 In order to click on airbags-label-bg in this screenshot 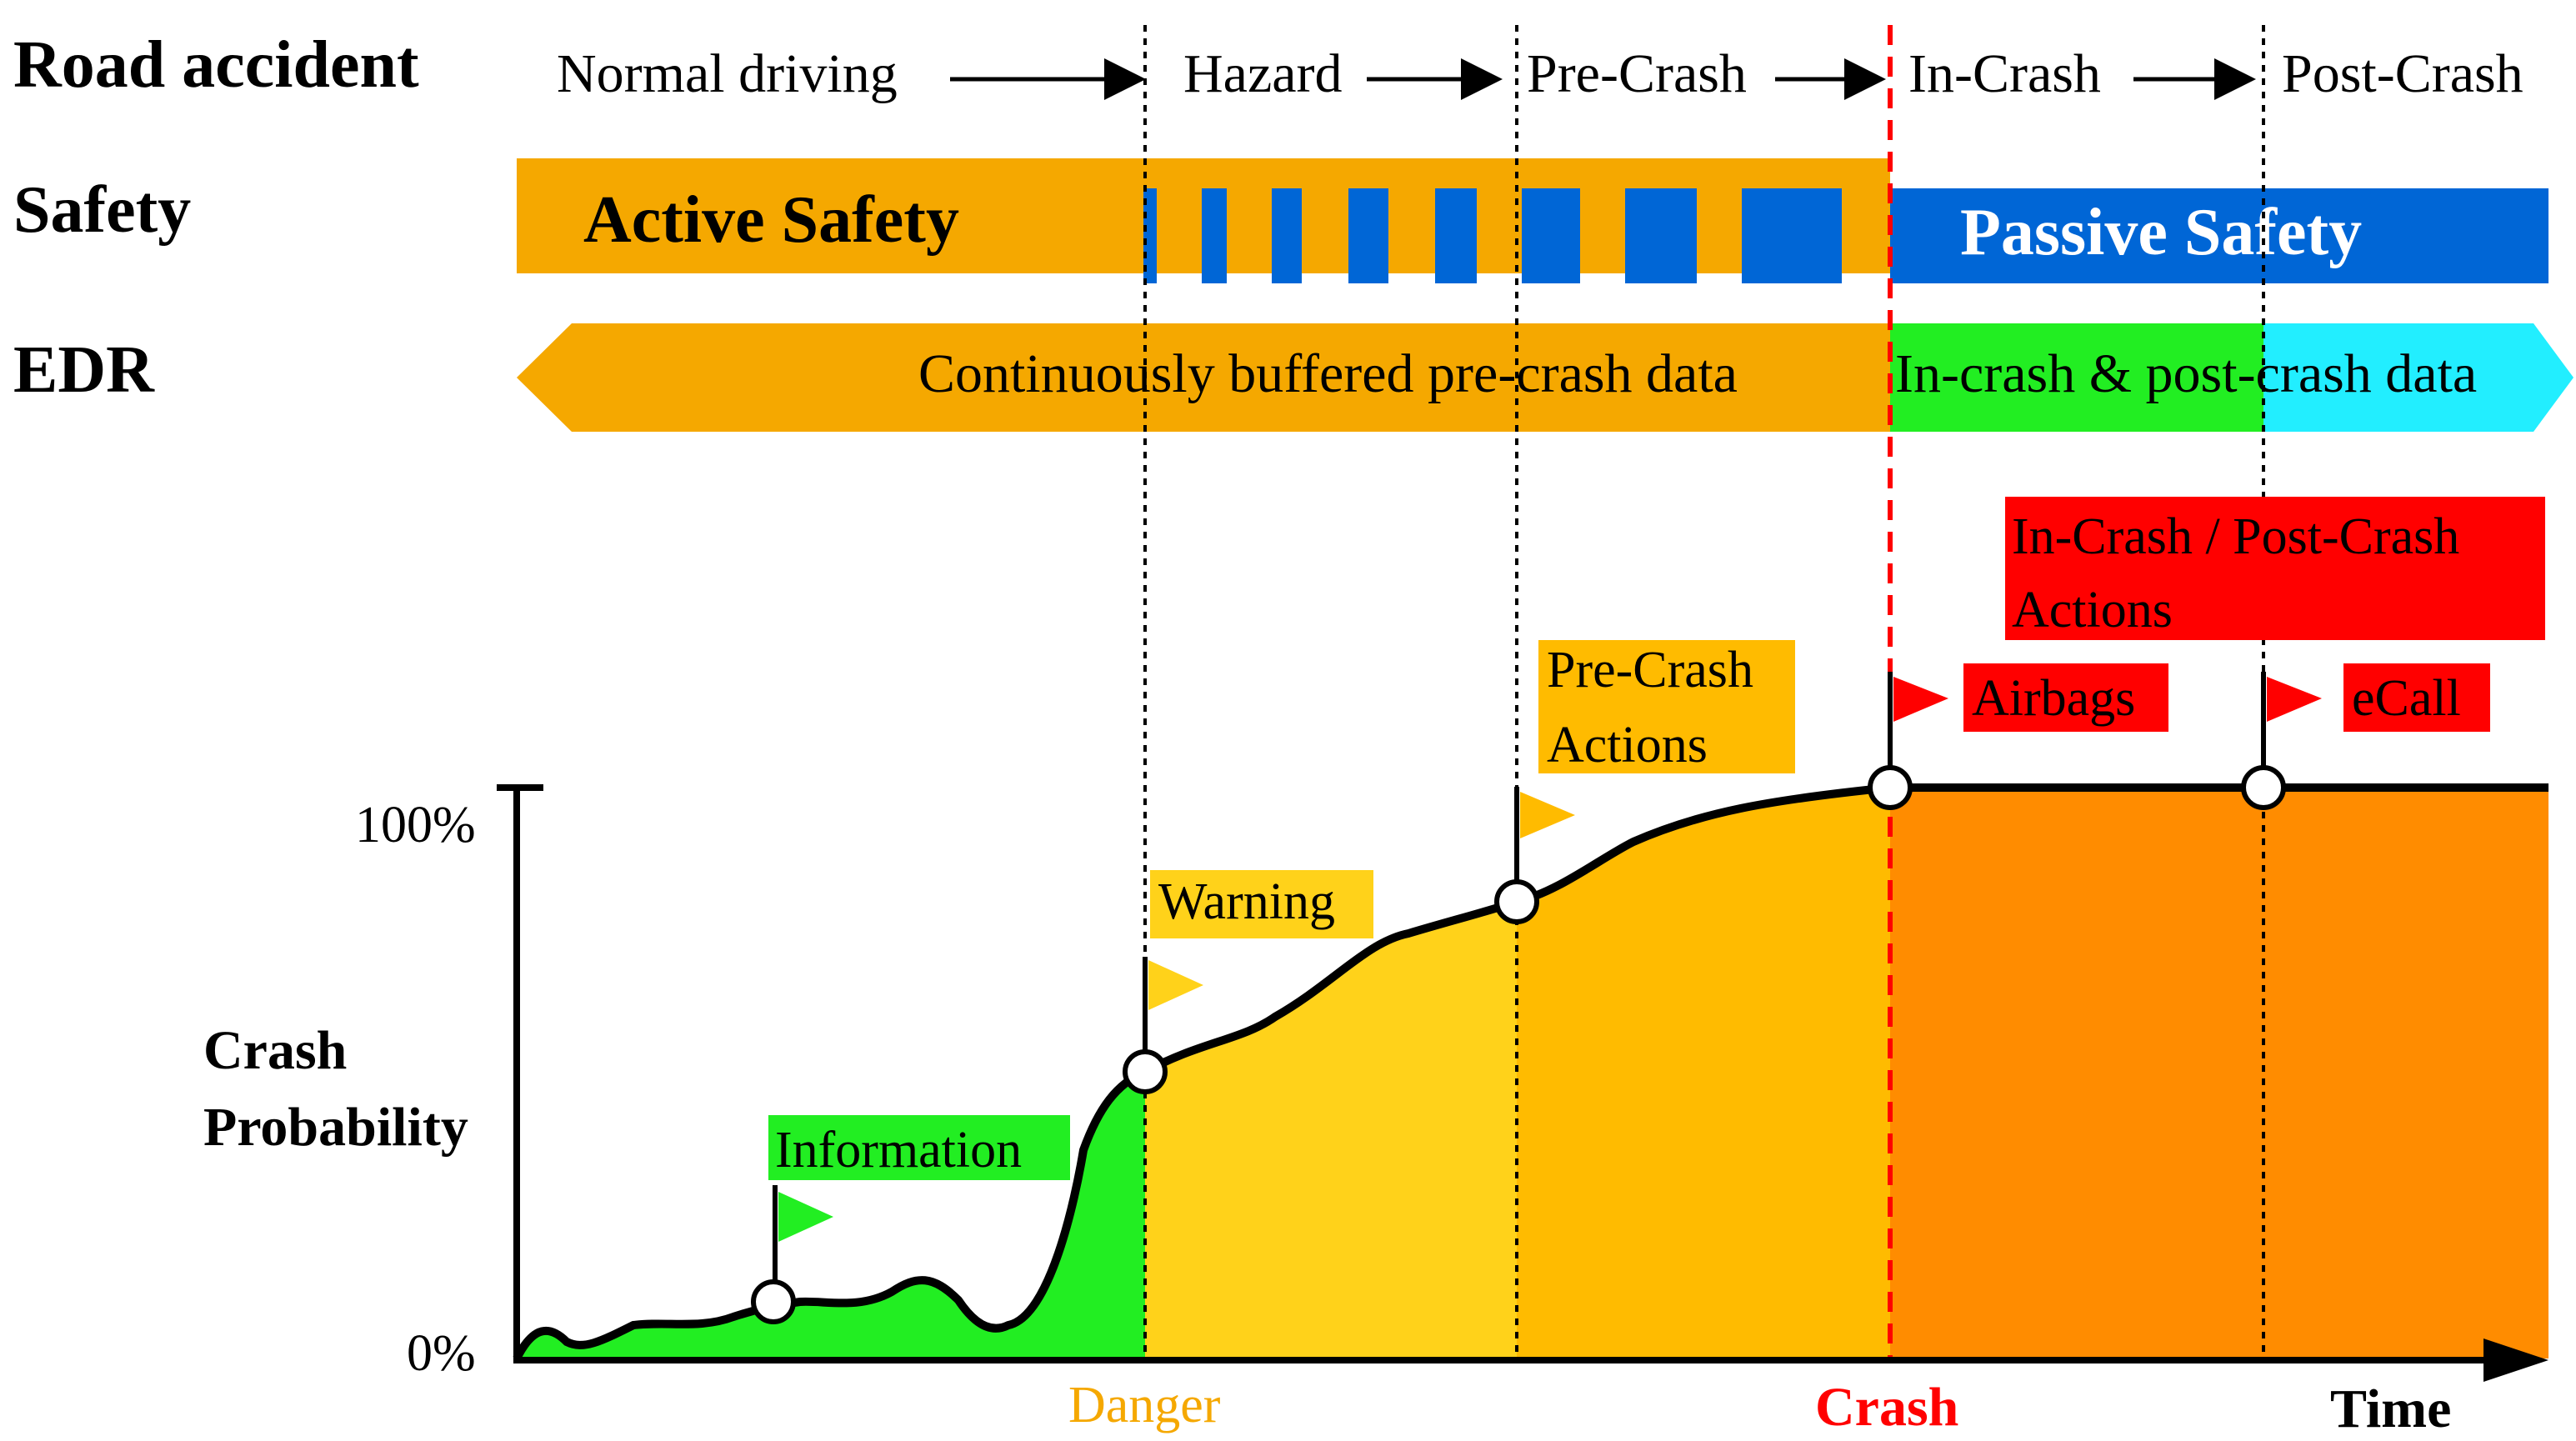, I will do `click(2066, 697)`.